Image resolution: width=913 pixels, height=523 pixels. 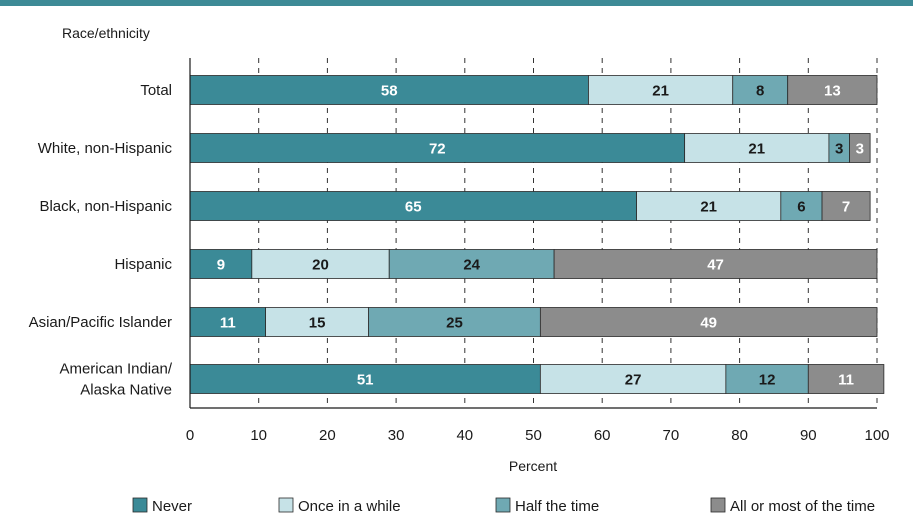 What do you see at coordinates (509, 90) in the screenshot?
I see `bar-row: Total 58 21 8 13` at bounding box center [509, 90].